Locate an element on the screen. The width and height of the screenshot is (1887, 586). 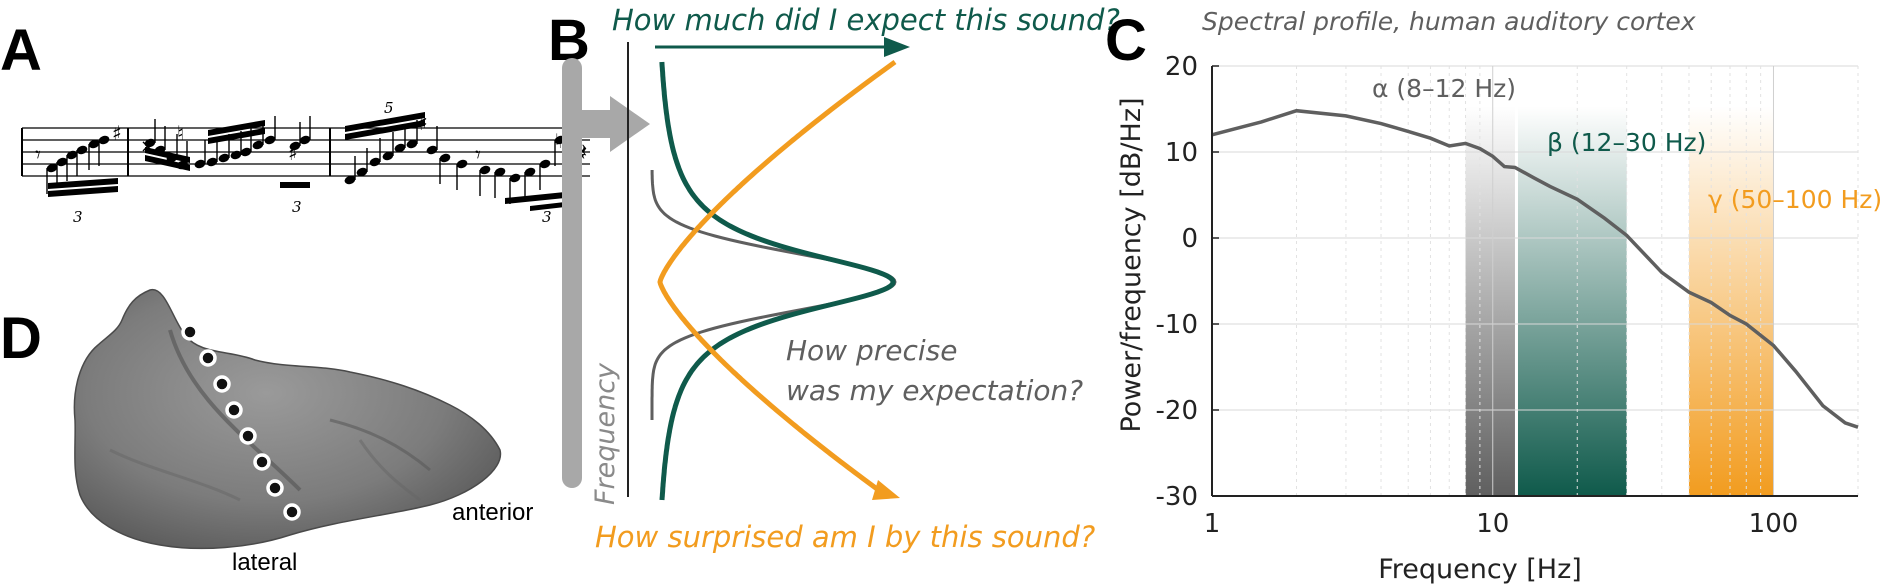
band-labels: α (8–12 Hz) β (12–30 Hz)γ (50–100 Hz) is located at coordinates (1627, 144).